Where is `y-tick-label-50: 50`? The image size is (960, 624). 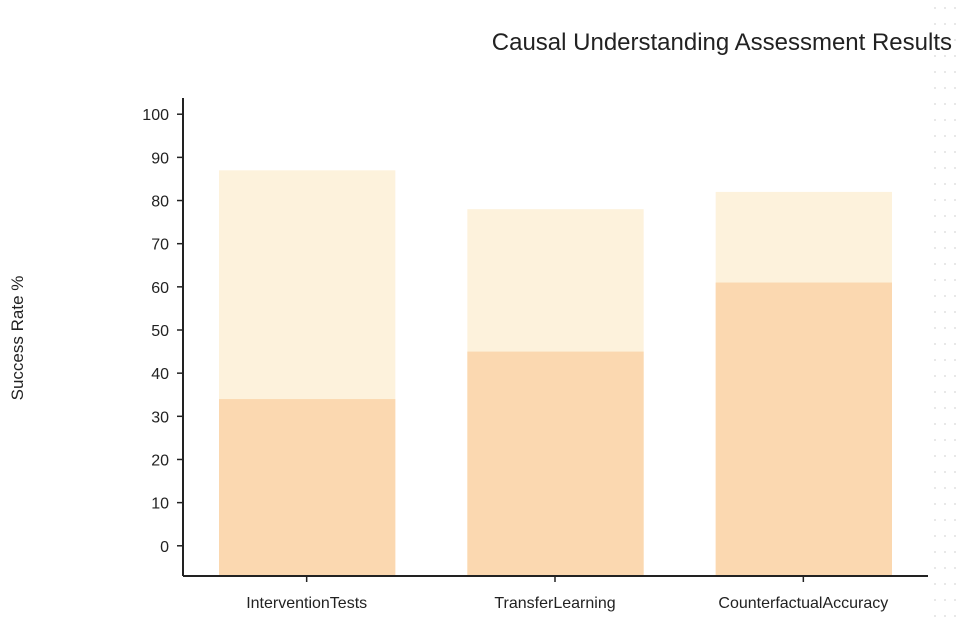
y-tick-label-50: 50 is located at coordinates (160, 331).